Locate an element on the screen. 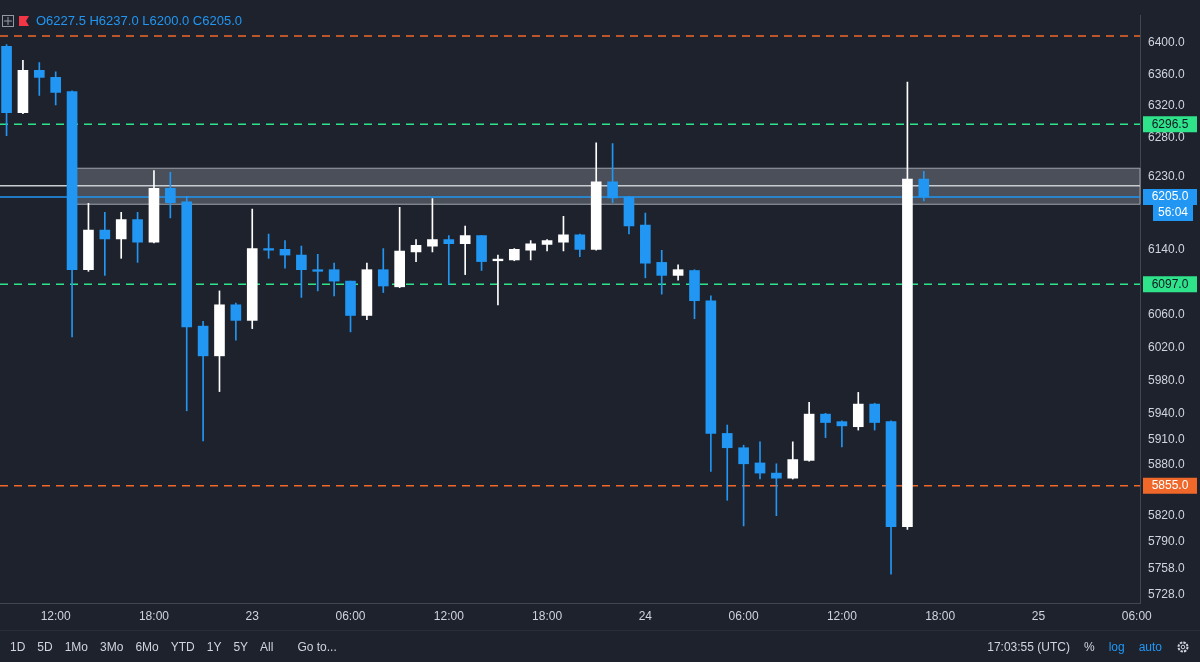 Image resolution: width=1200 pixels, height=662 pixels. y-tick-label: 6020.0 is located at coordinates (1167, 346).